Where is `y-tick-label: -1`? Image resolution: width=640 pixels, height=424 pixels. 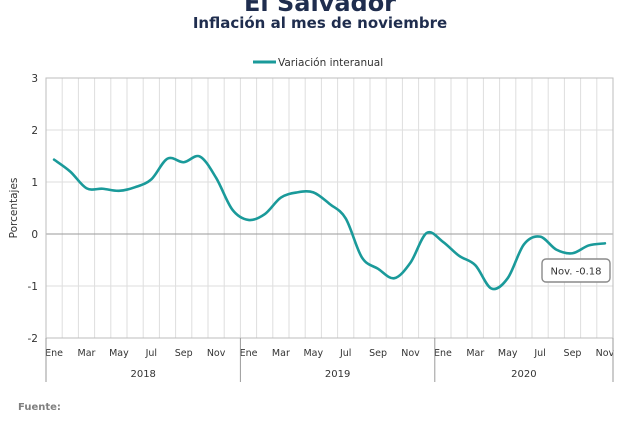
y-tick-label: -1 is located at coordinates (33, 287).